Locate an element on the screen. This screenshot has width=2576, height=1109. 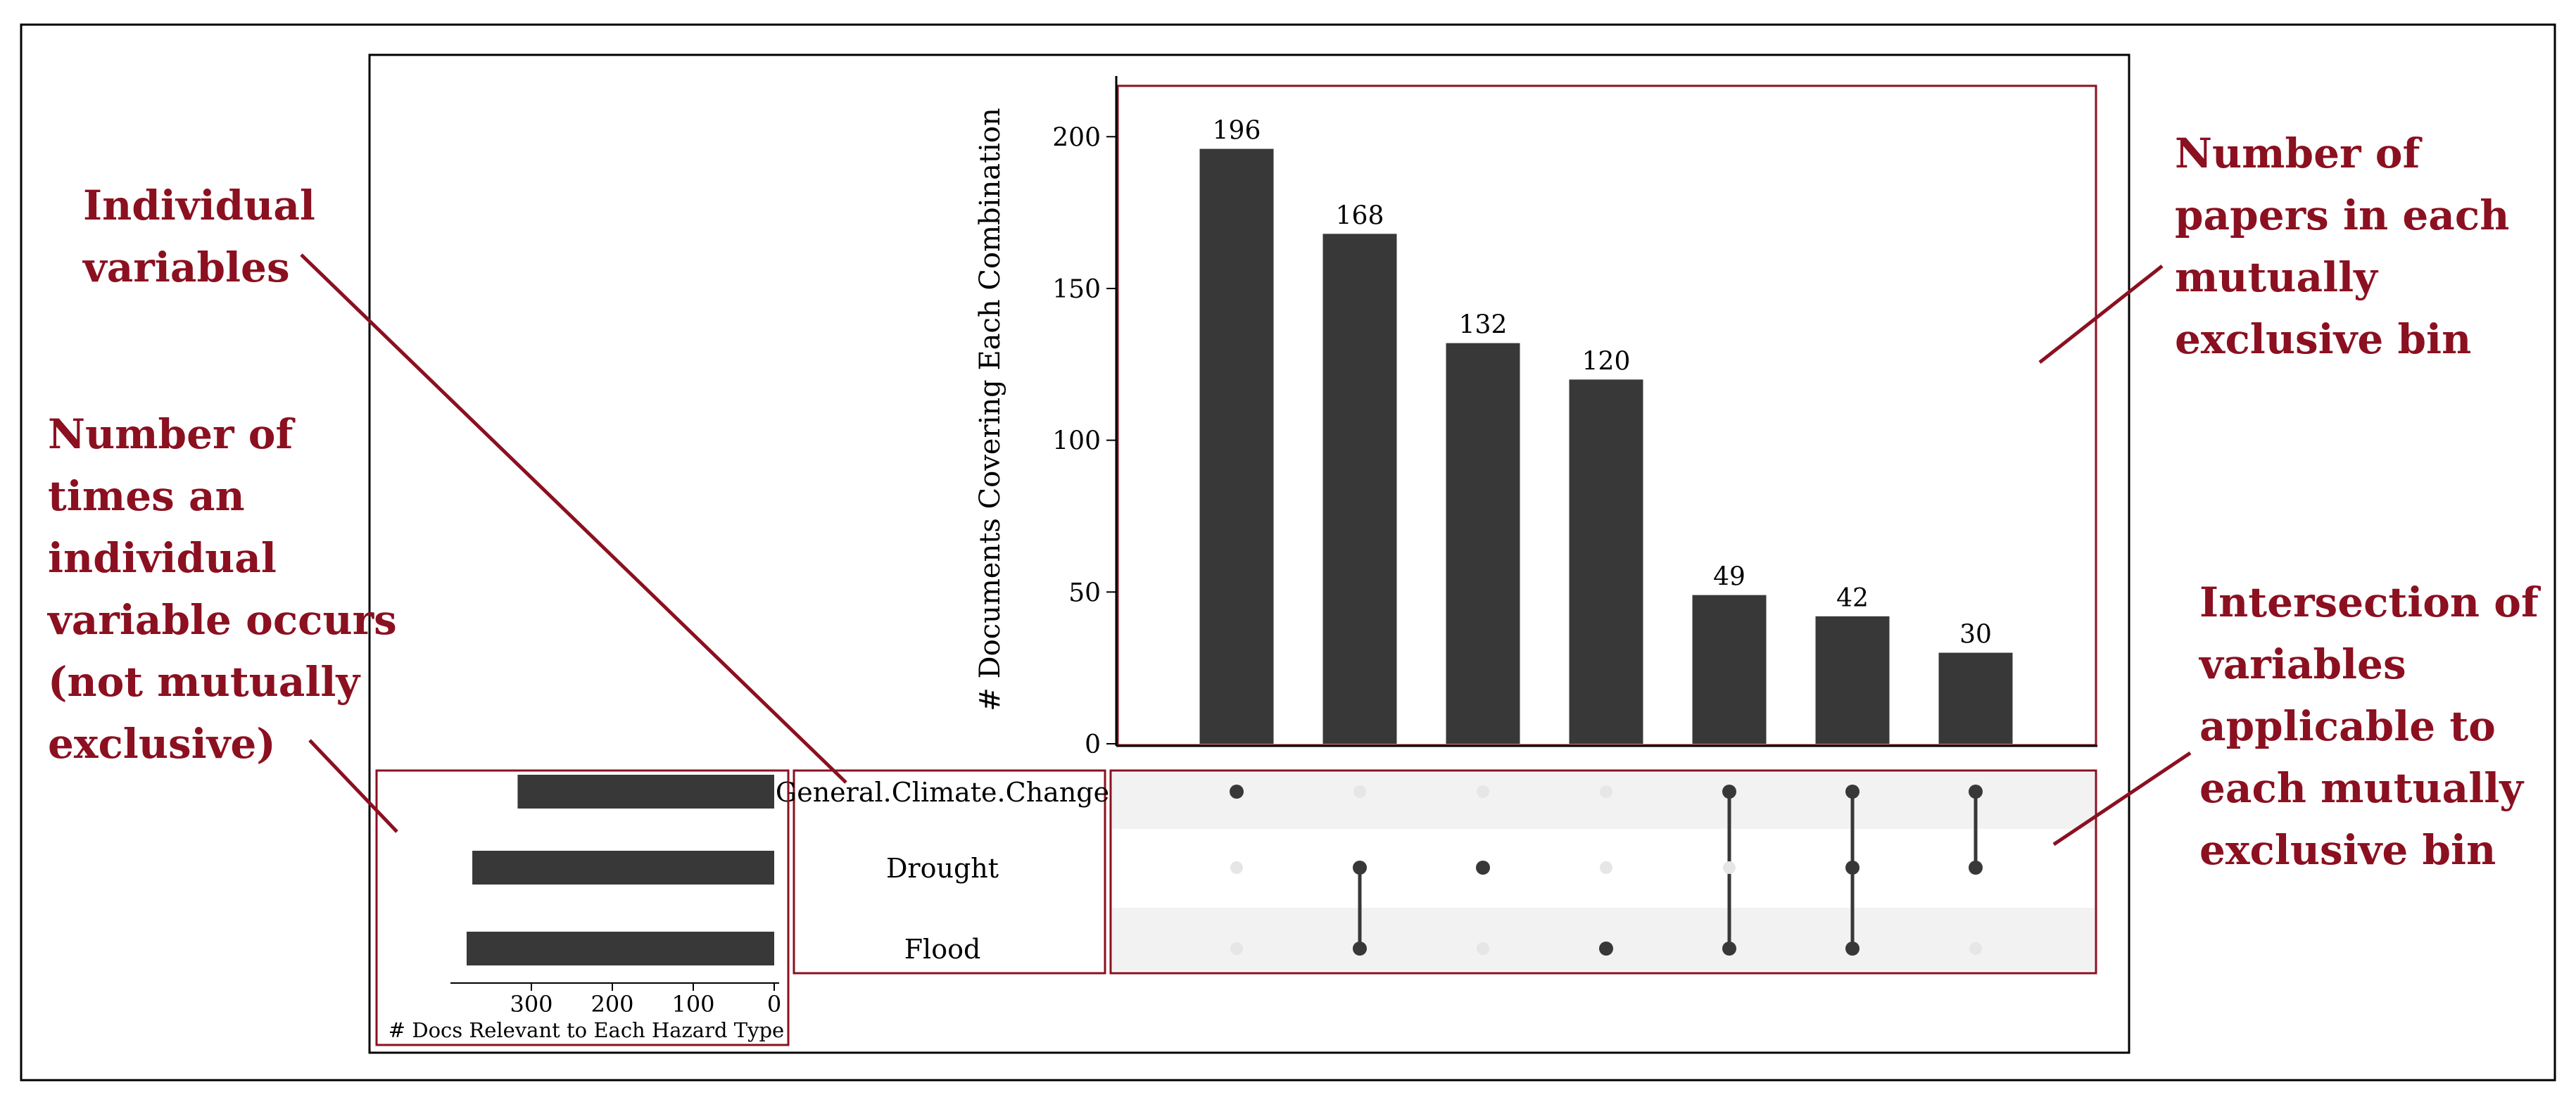
set-size-highlight-box is located at coordinates (582, 907).